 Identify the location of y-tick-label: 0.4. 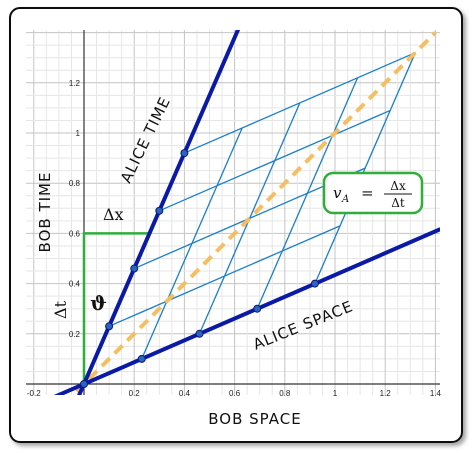
(75, 284).